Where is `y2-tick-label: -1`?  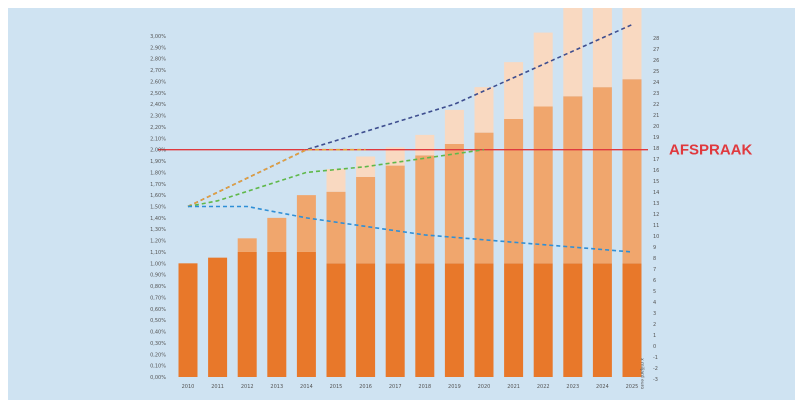
y2-tick-label: -1 is located at coordinates (655, 358).